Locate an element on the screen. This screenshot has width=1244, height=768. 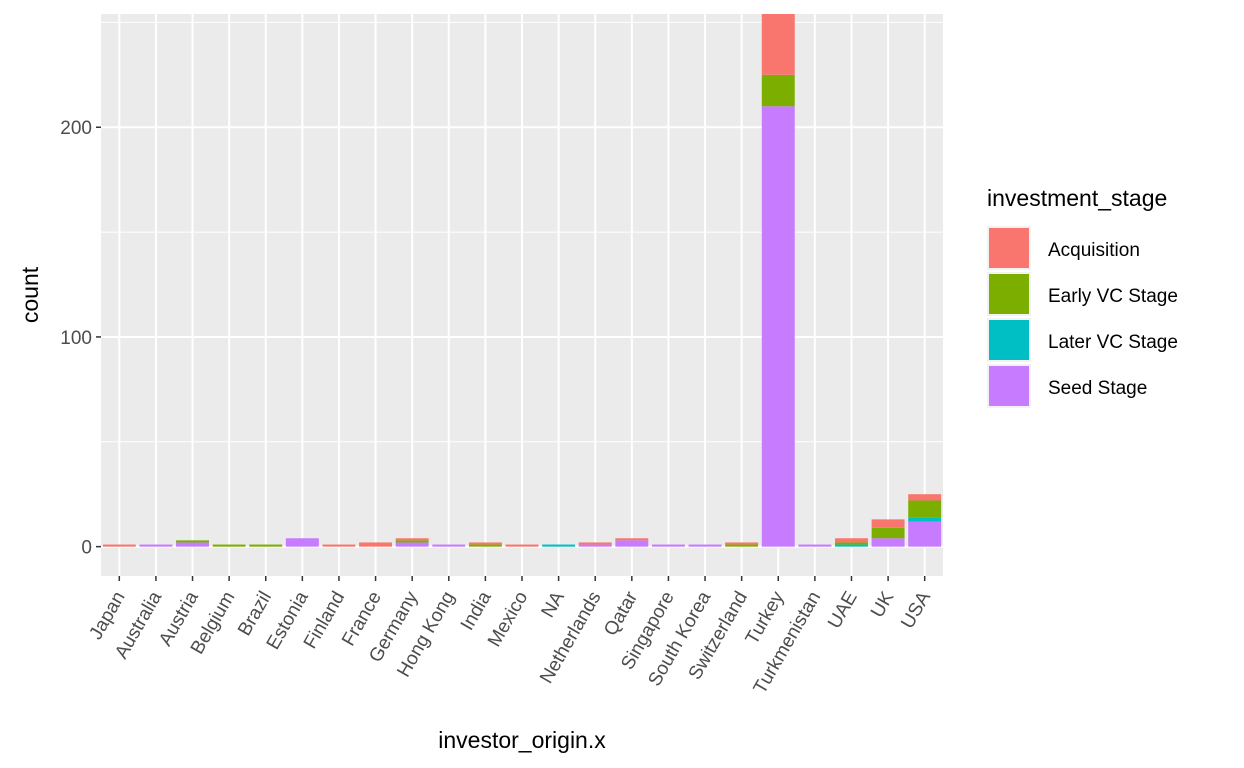
y-tick-label: 0 is located at coordinates (86, 548).